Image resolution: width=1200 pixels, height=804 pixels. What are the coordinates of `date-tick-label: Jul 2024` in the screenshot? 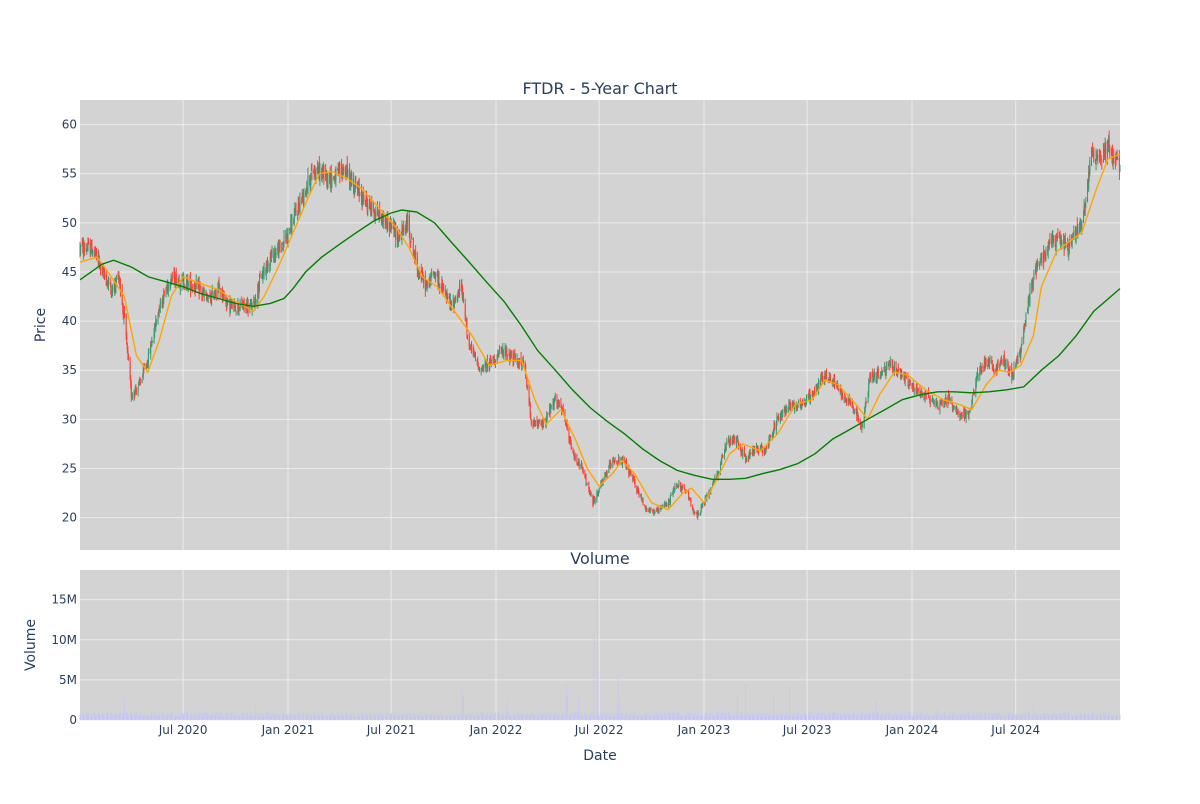 It's located at (1015, 730).